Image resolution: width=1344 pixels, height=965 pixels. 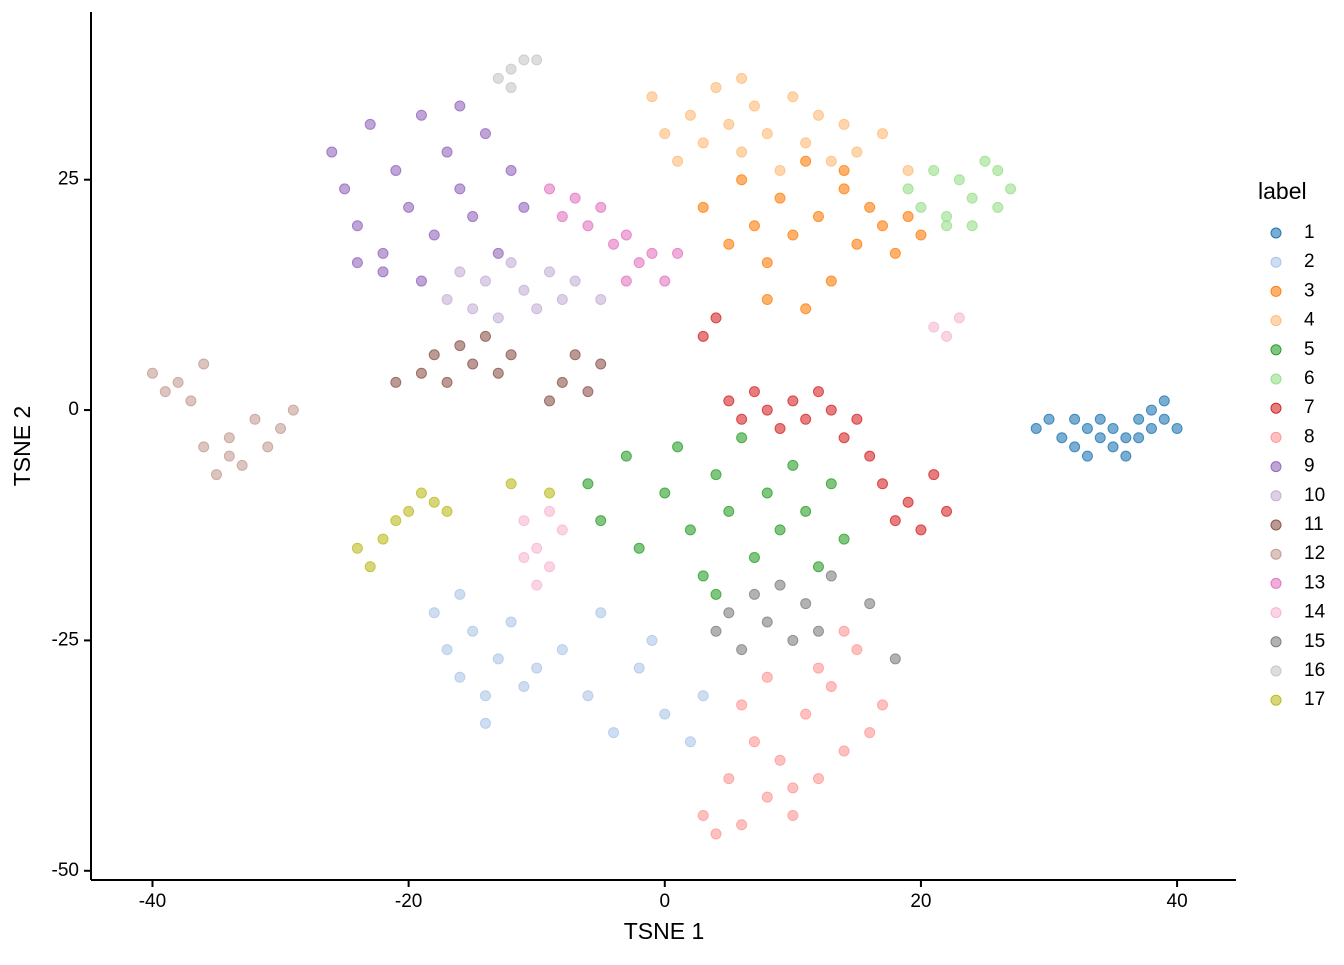 I want to click on legend-label: 6, so click(x=1309, y=378).